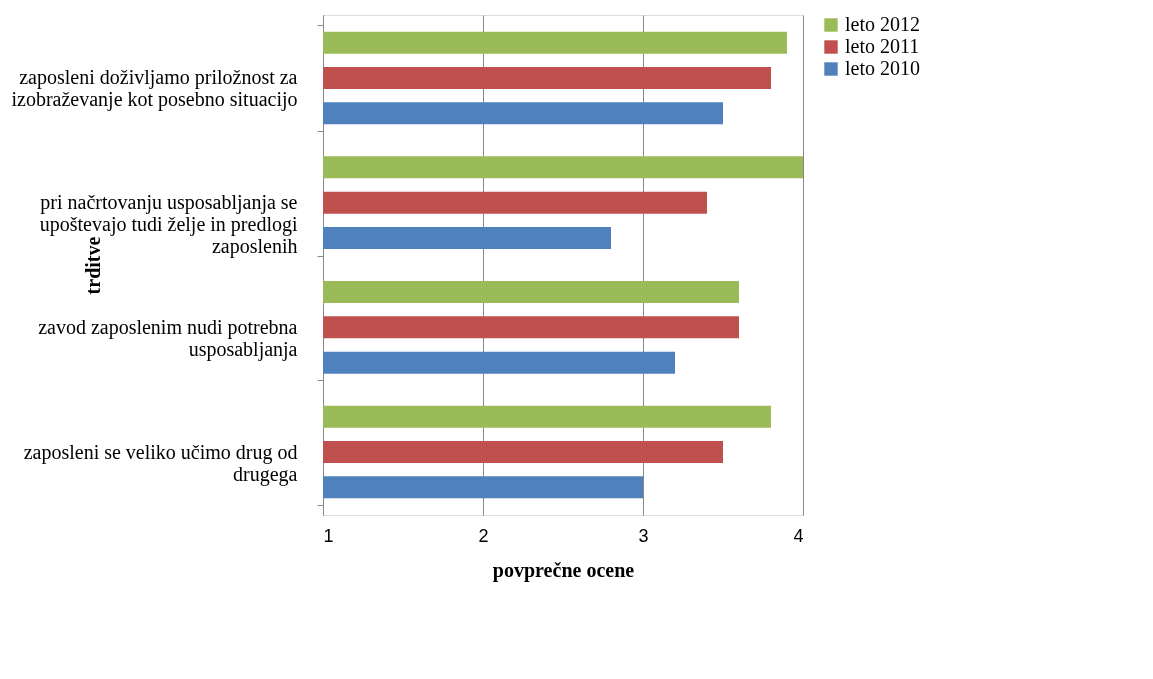 The width and height of the screenshot is (1153, 679). I want to click on legend-label: leto 2011, so click(882, 46).